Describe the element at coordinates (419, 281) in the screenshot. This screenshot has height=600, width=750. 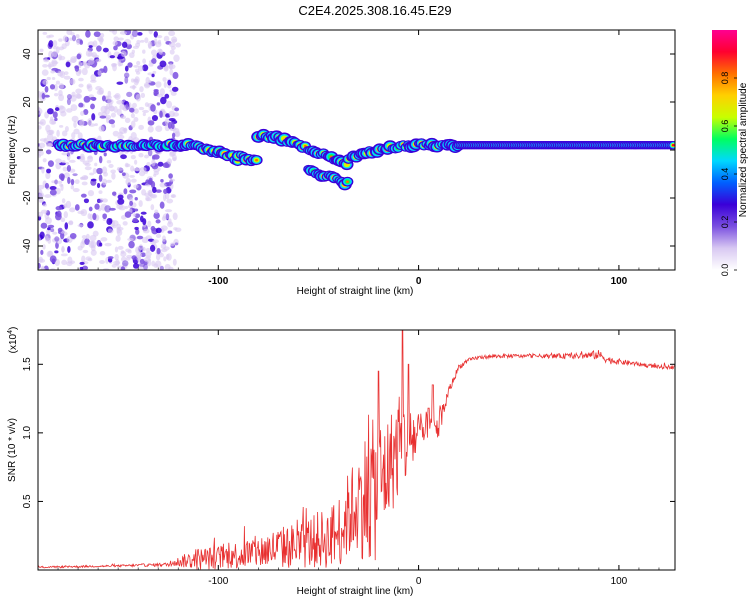
I see `spectrogram-xtick-label: 0` at that location.